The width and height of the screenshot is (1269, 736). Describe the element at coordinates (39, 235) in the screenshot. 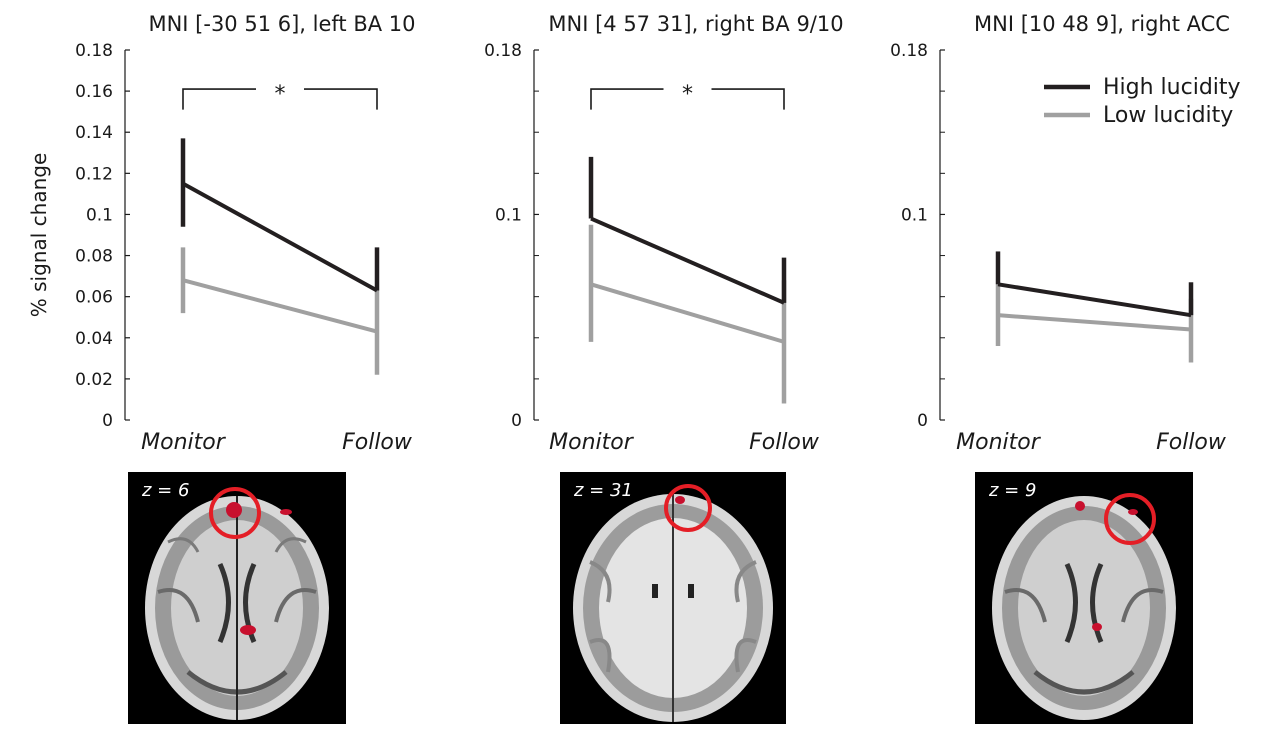

I see `y-axis-label: % signal change` at that location.